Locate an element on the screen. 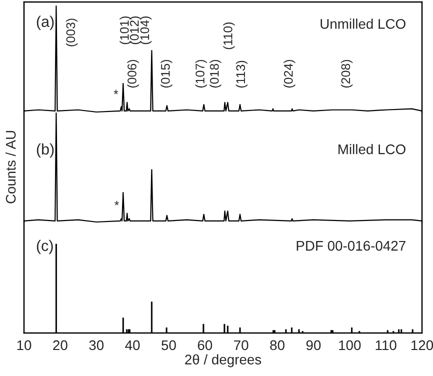  x-tick-label: 70 is located at coordinates (241, 345).